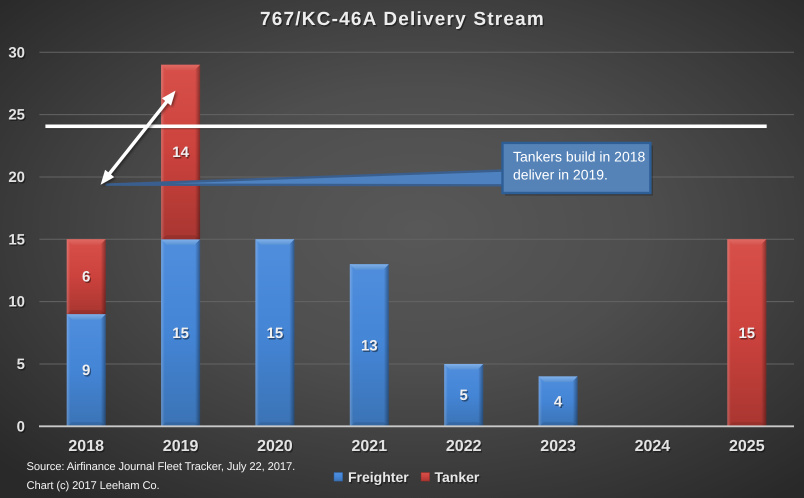 Image resolution: width=804 pixels, height=498 pixels. I want to click on svg-text: Chart (c) 2017 Leeham Co., so click(93, 486).